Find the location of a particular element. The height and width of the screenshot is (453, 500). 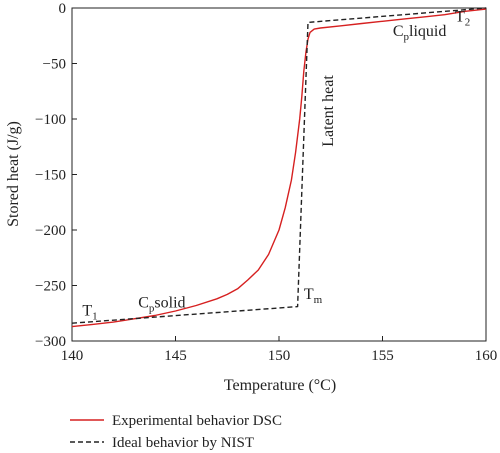

annotation-tm: Tm is located at coordinates (313, 296).